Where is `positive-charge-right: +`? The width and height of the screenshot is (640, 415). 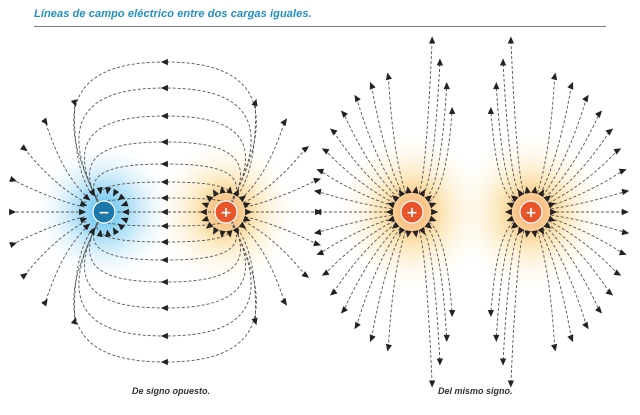 positive-charge-right: + is located at coordinates (531, 212).